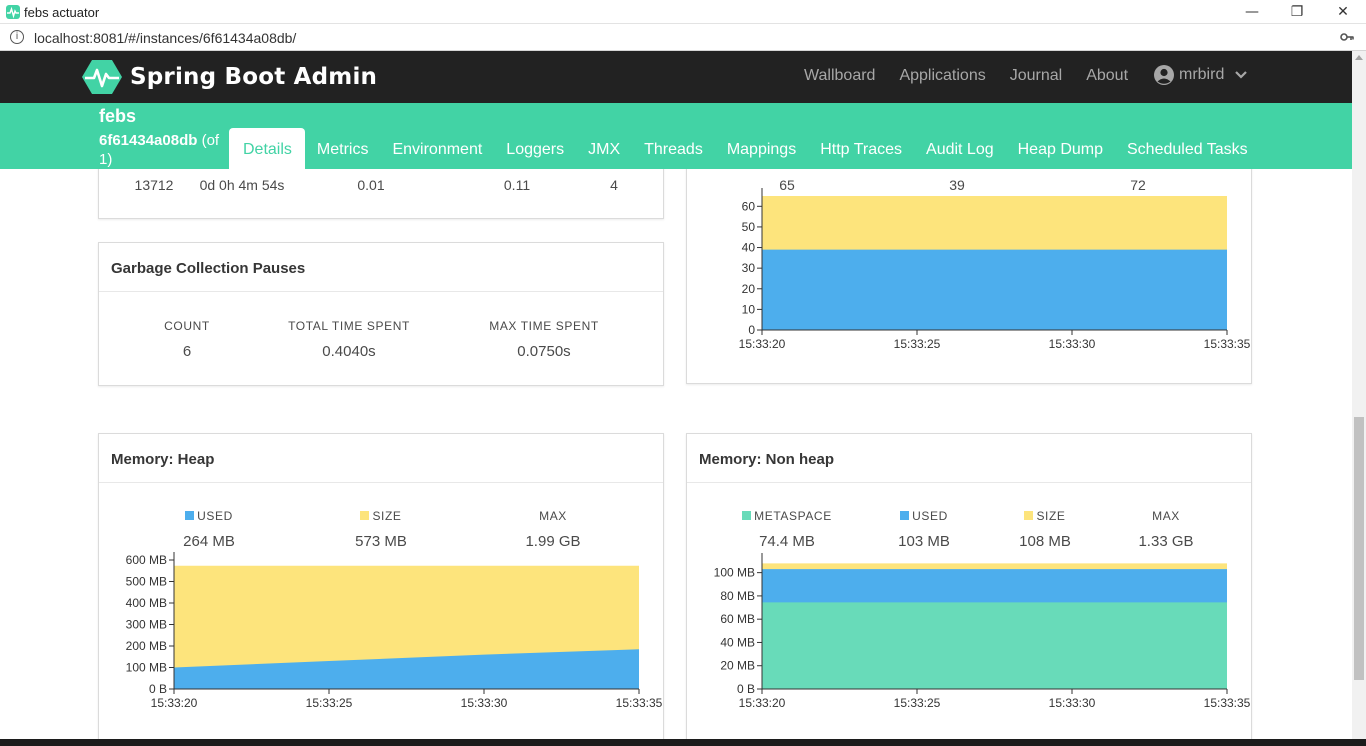  I want to click on nonheap-y-tick-label: 0 B, so click(746, 689).